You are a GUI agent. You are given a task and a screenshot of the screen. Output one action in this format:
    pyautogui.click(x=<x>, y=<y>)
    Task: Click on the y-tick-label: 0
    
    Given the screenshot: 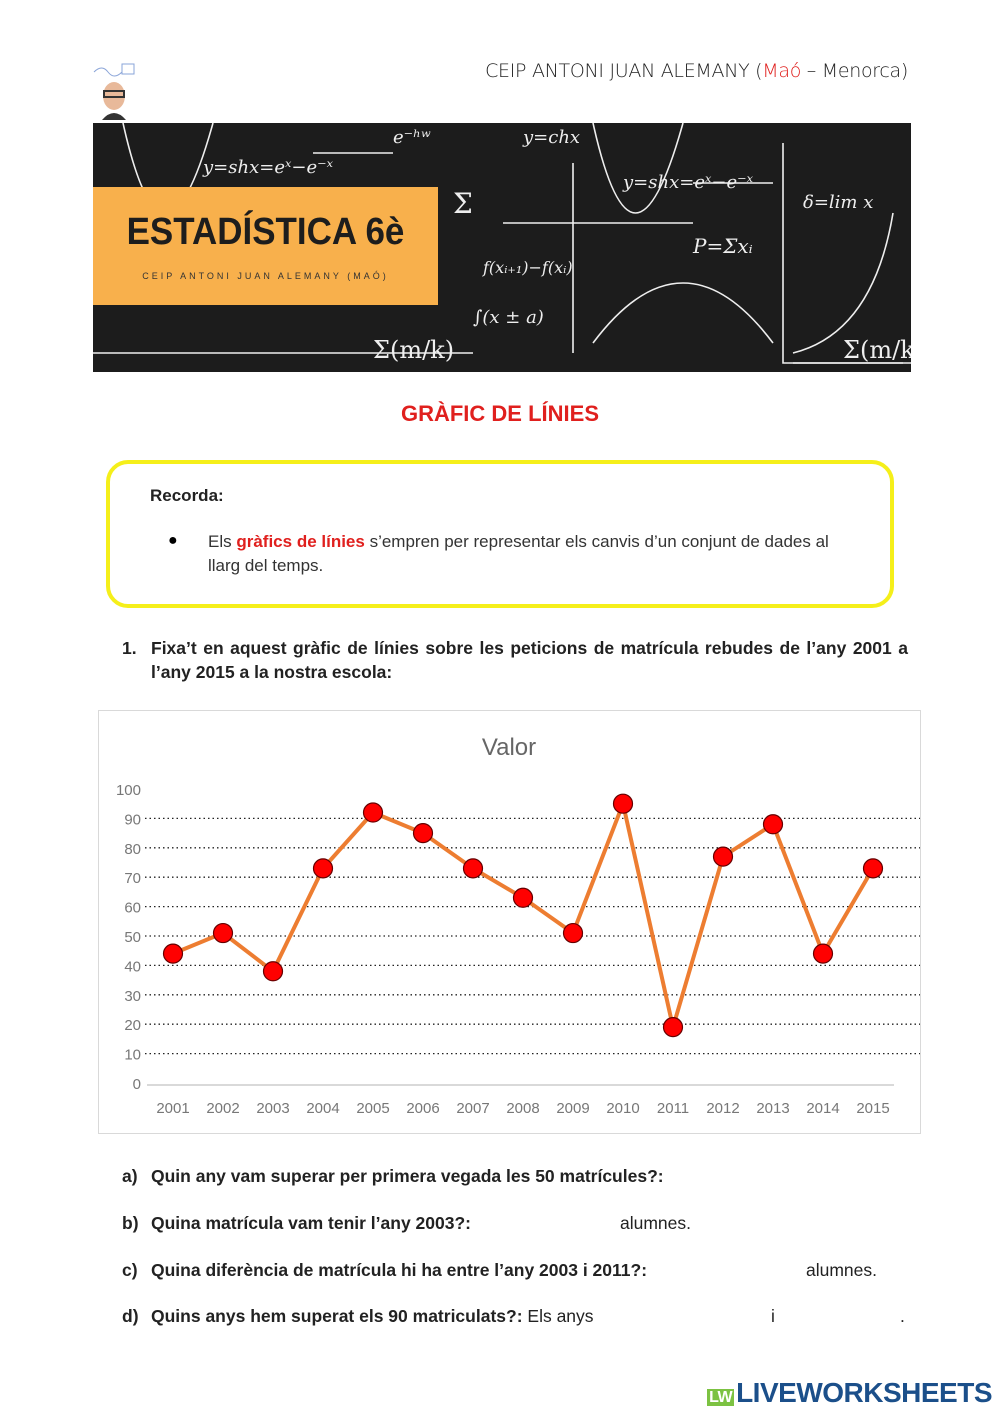 What is the action you would take?
    pyautogui.click(x=137, y=1084)
    